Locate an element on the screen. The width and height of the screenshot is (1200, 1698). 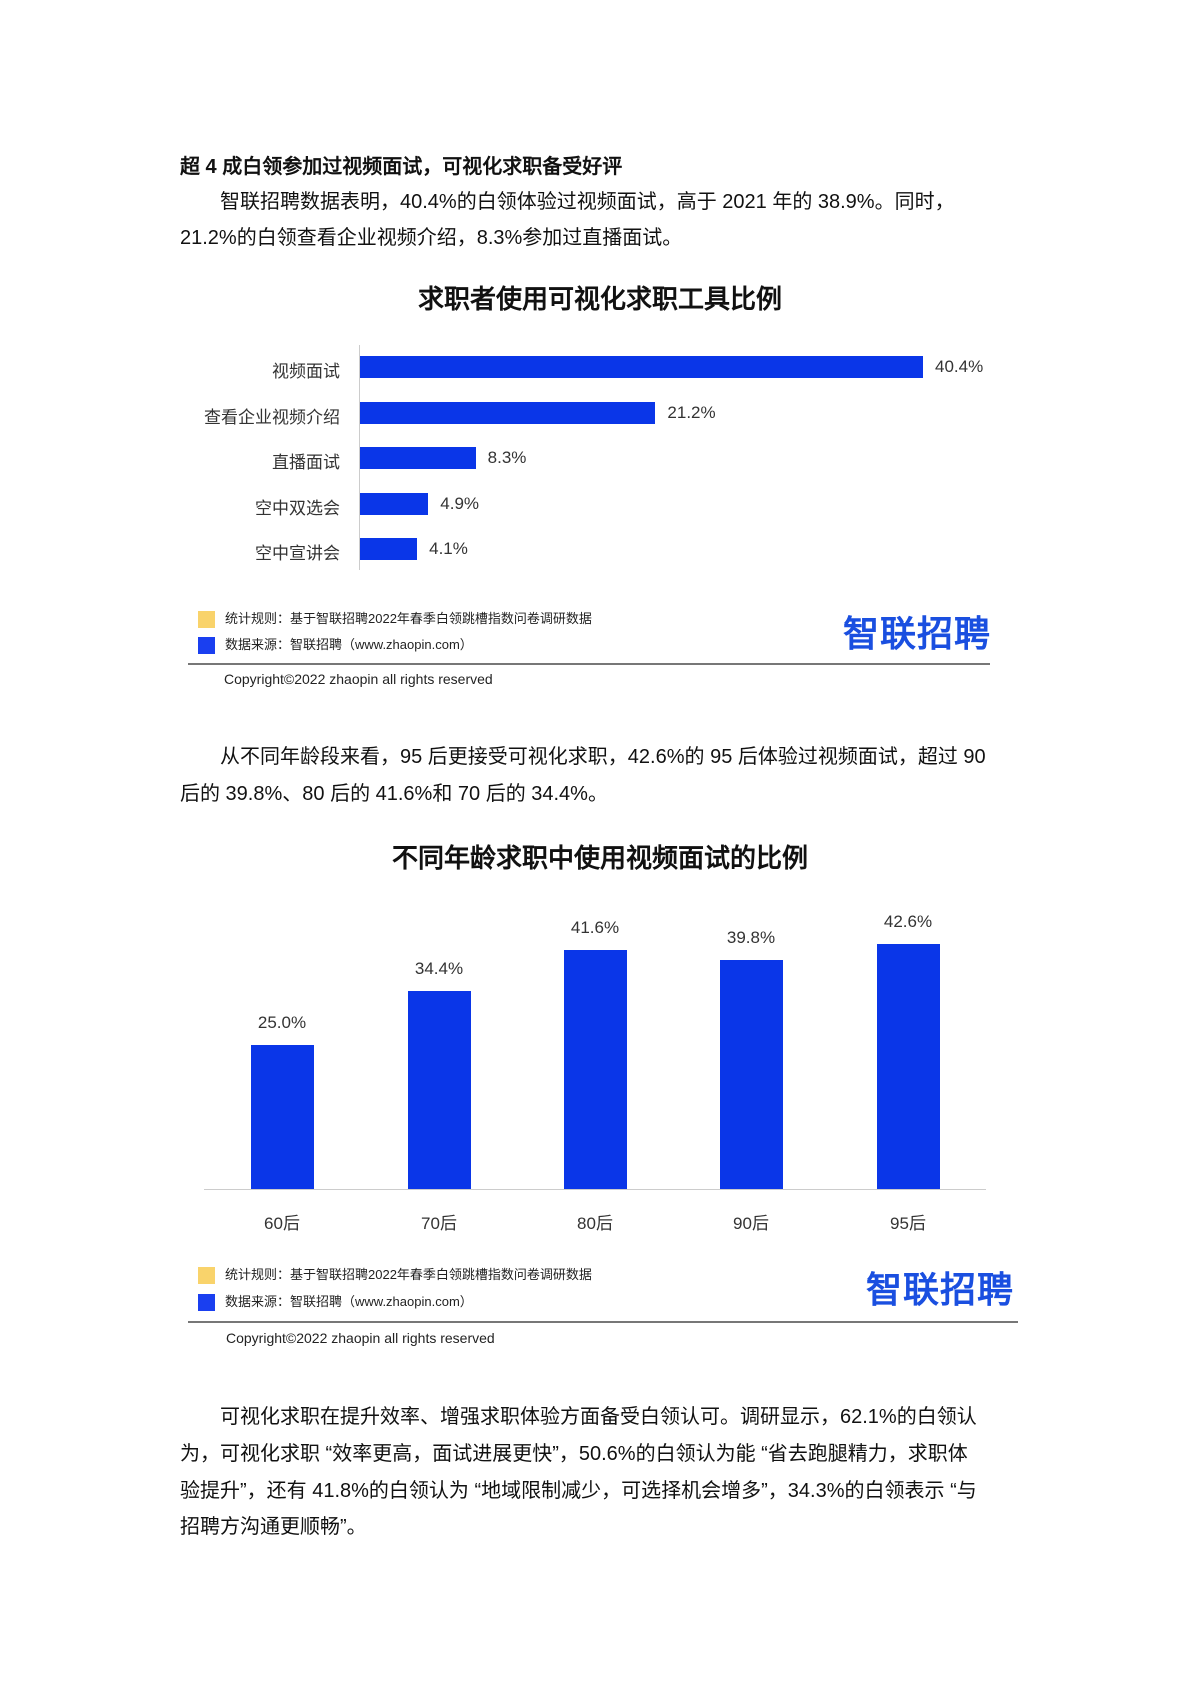
x-axis-line is located at coordinates (595, 1189).